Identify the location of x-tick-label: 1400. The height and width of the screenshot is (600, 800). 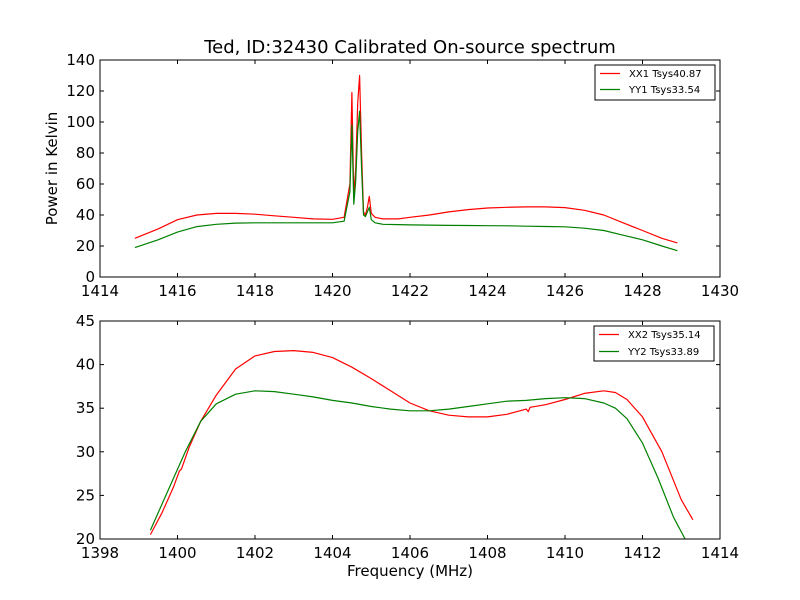
(177, 553).